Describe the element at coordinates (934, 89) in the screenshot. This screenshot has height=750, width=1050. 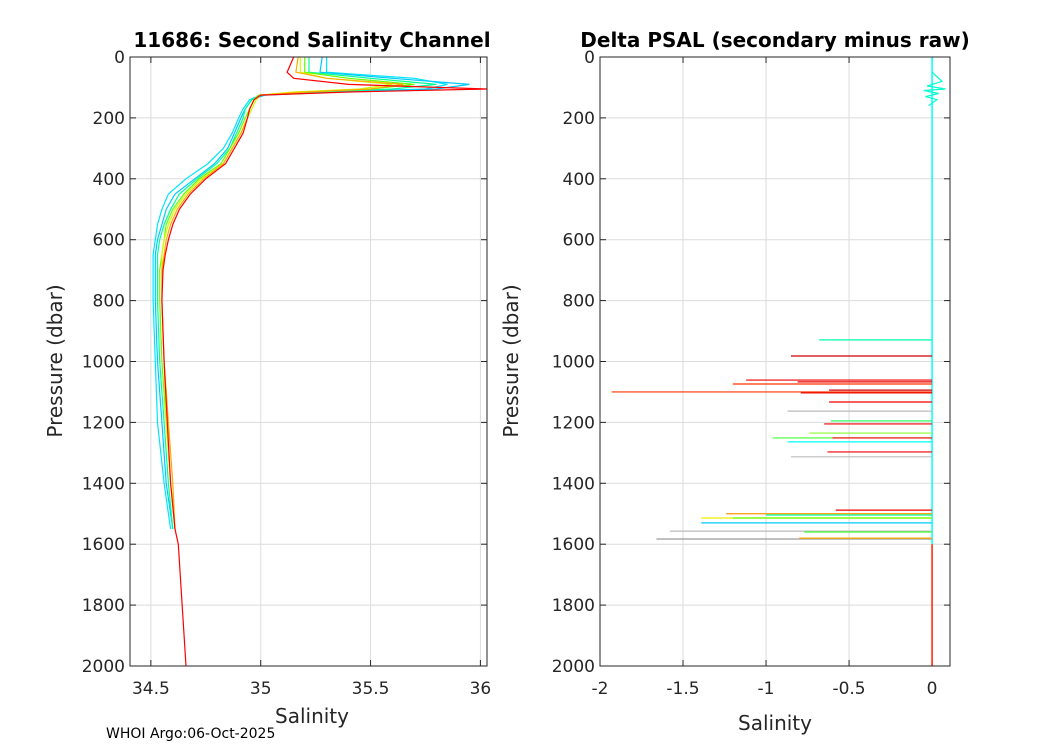
I see `surface-delta-wiggle` at that location.